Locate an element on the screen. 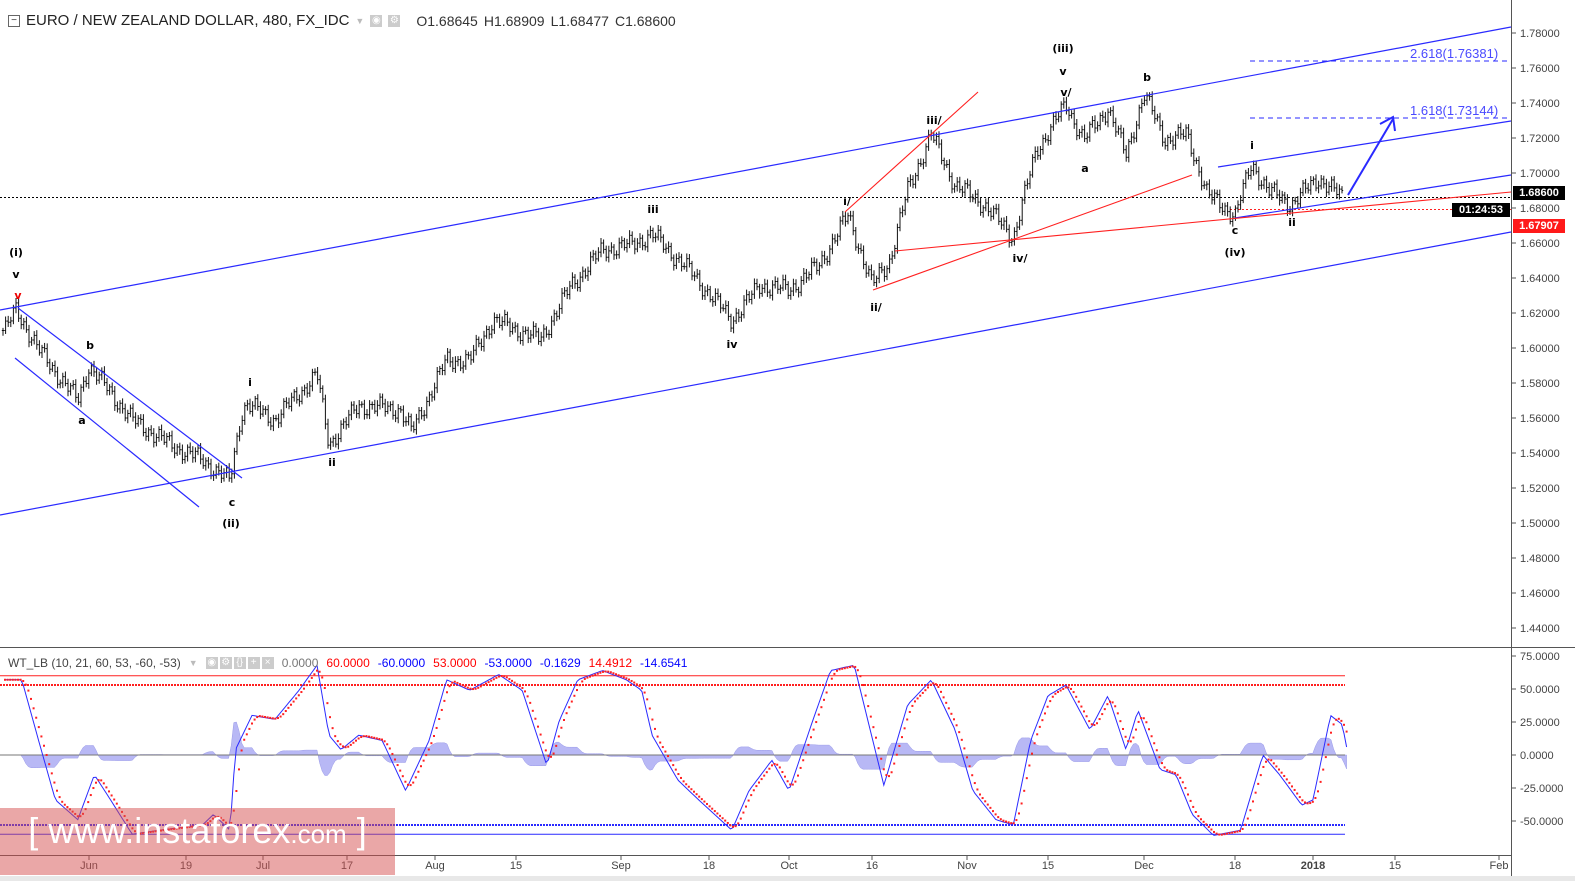  collapse-icon: − is located at coordinates (14, 20).